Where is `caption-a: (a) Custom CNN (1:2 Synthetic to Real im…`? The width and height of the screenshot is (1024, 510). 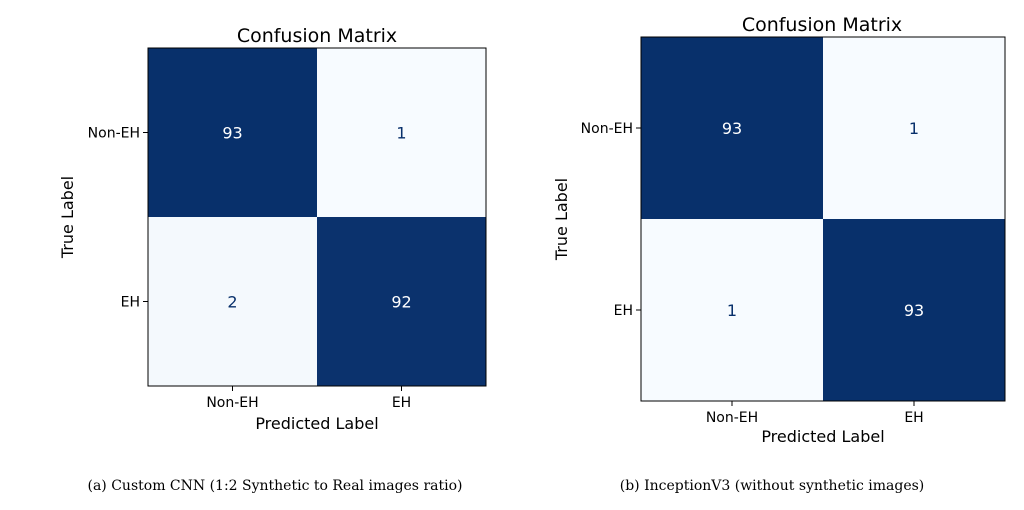
caption-a: (a) Custom CNN (1:2 Synthetic to Real im… is located at coordinates (275, 486).